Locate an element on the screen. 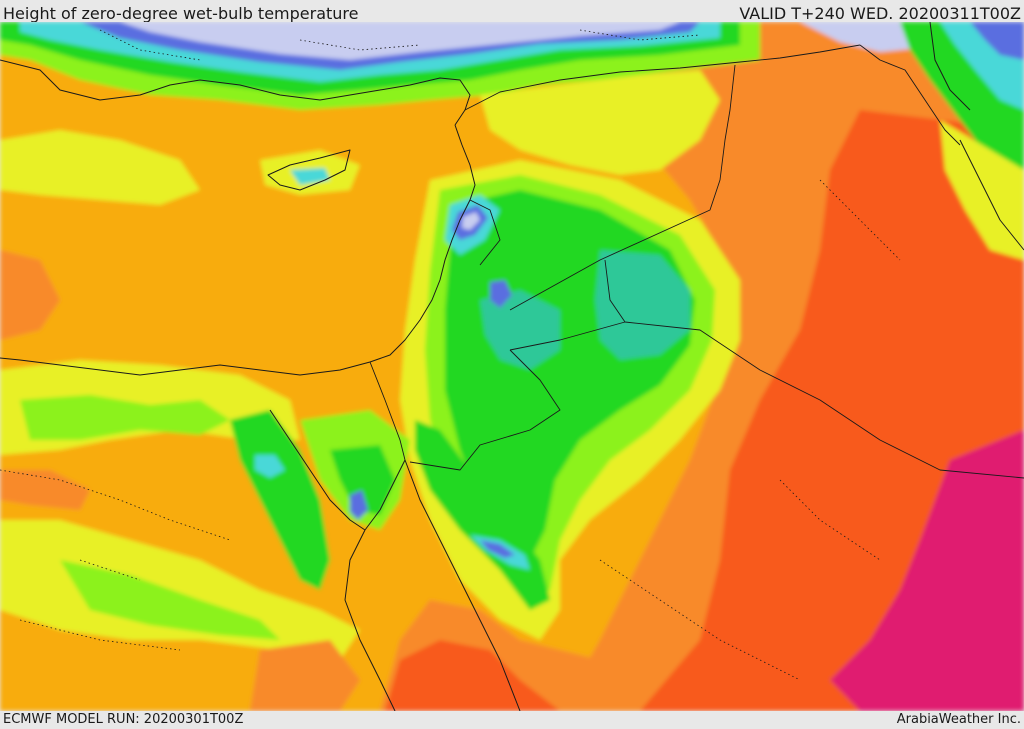 This screenshot has height=729, width=1024. border-turkey-syria is located at coordinates (662, 77).